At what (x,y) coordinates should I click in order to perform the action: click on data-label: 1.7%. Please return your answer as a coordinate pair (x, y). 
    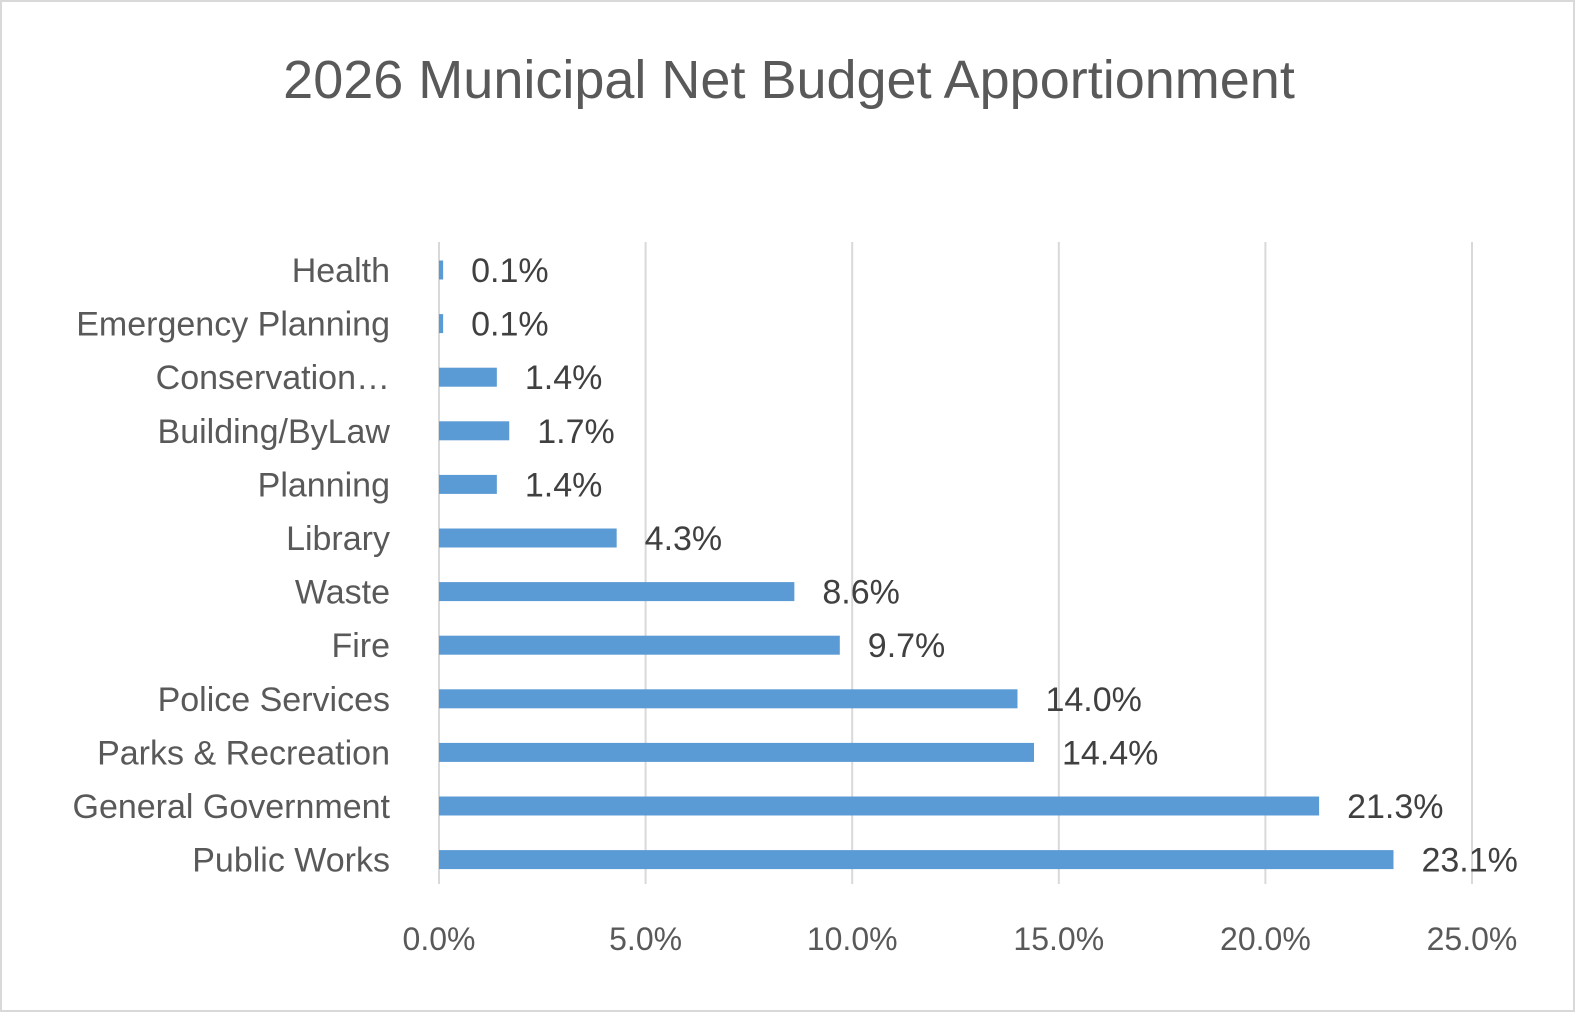
    Looking at the image, I should click on (576, 432).